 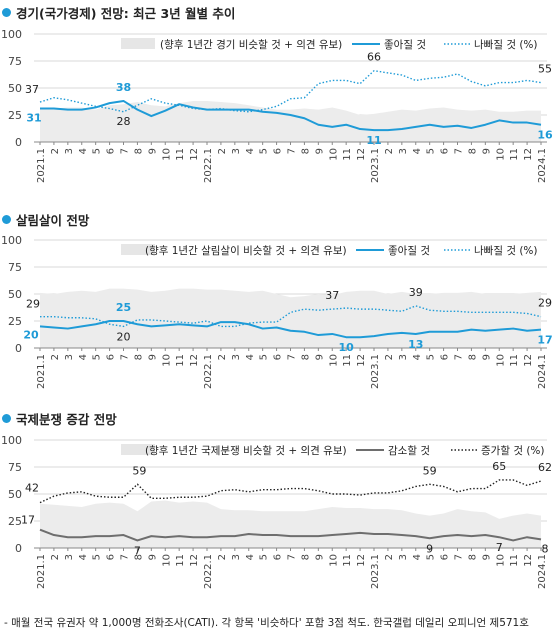 I want to click on bullet-icon, so click(x=6, y=12).